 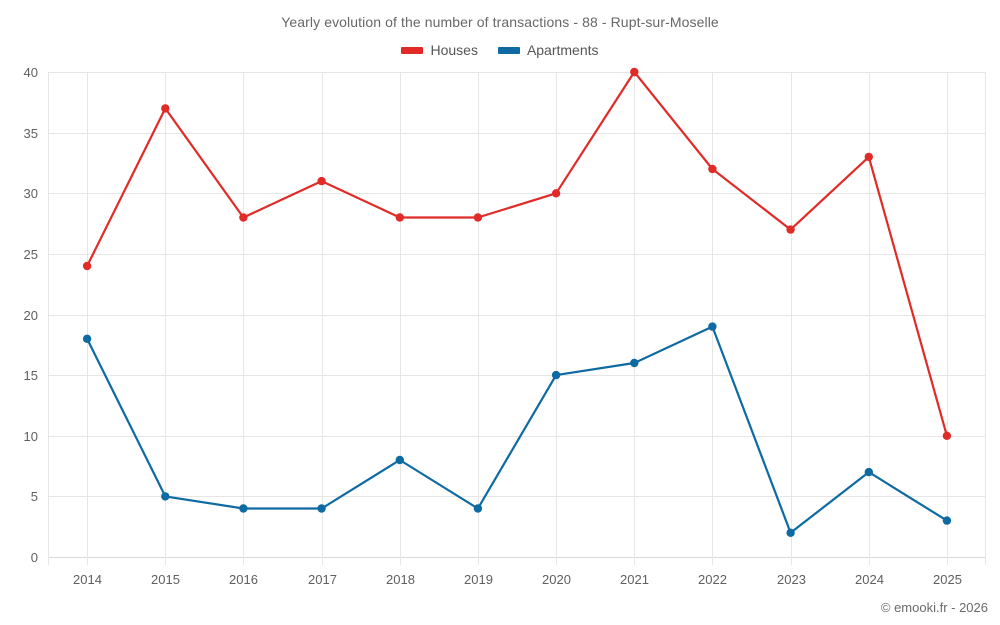 I want to click on y-axis-tick-label: 40, so click(x=31, y=72).